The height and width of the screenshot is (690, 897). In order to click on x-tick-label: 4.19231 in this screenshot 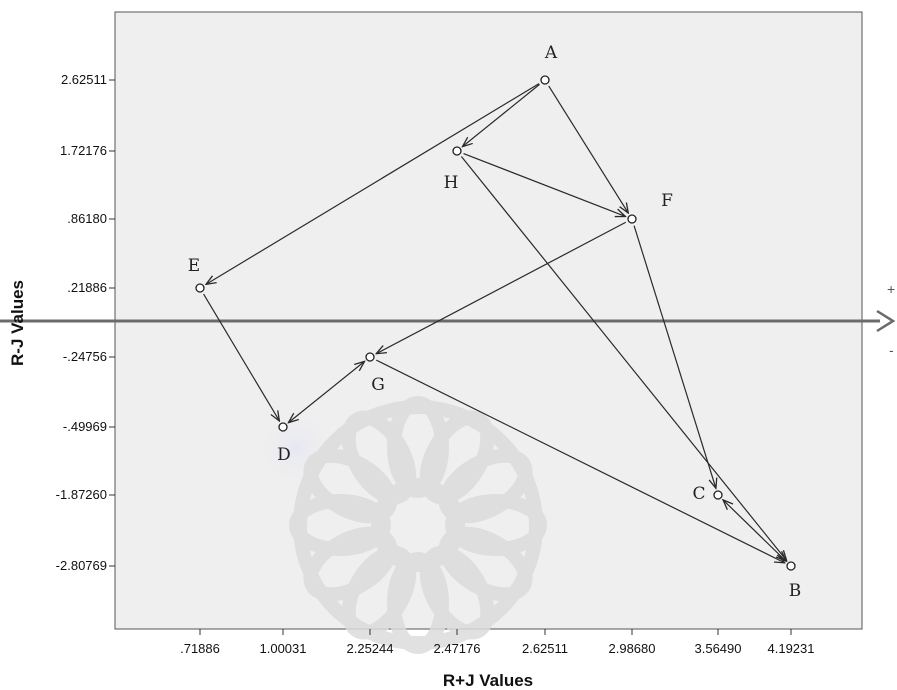, I will do `click(791, 648)`.